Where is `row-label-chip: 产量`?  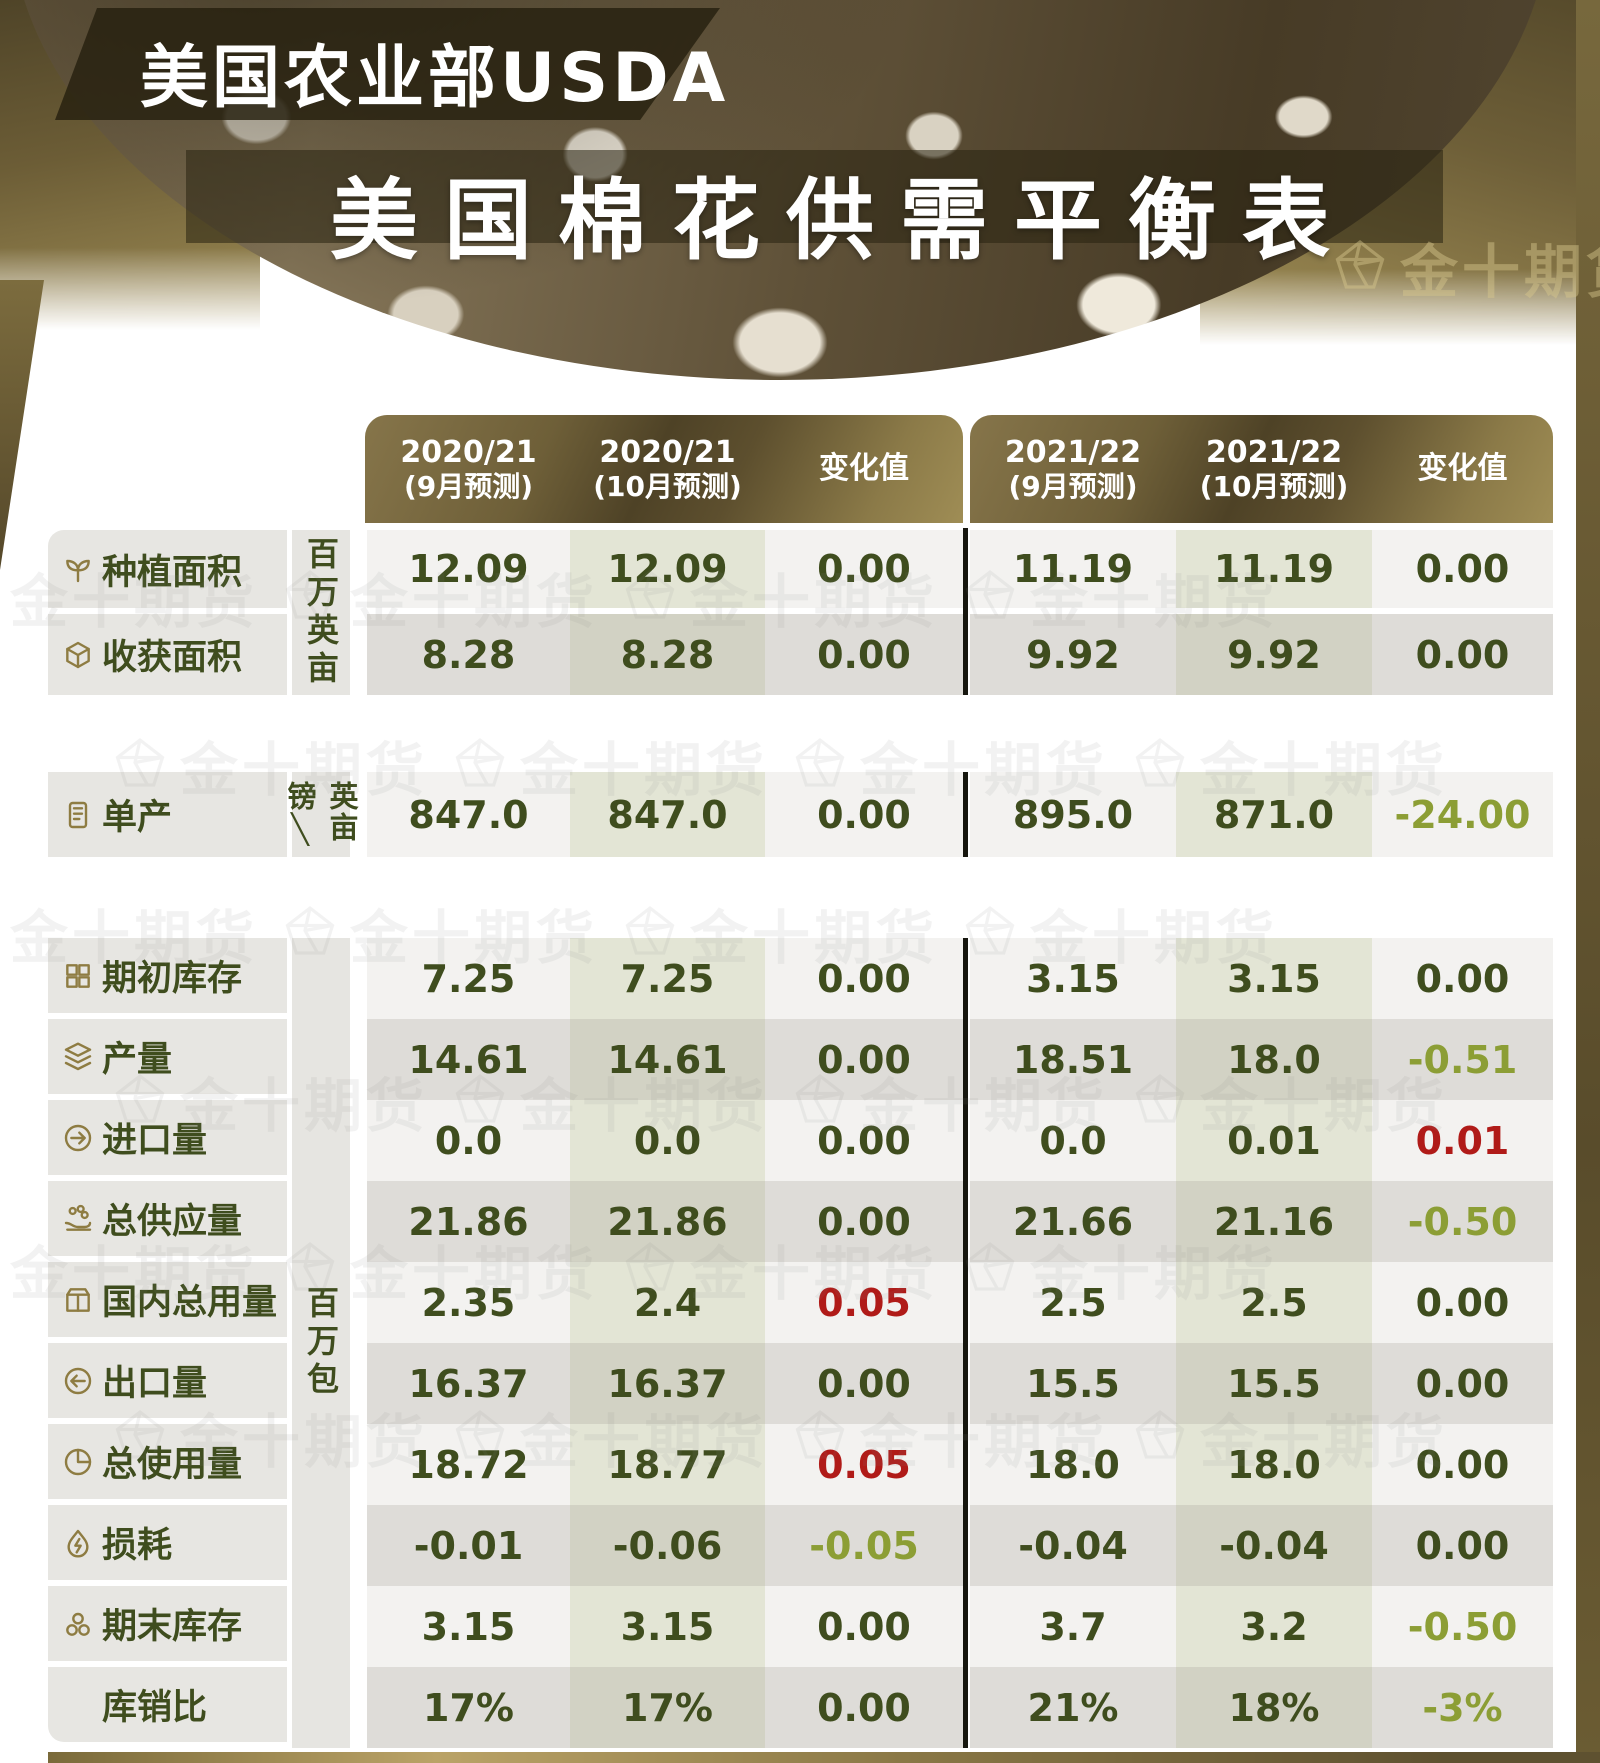 row-label-chip: 产量 is located at coordinates (167, 1056).